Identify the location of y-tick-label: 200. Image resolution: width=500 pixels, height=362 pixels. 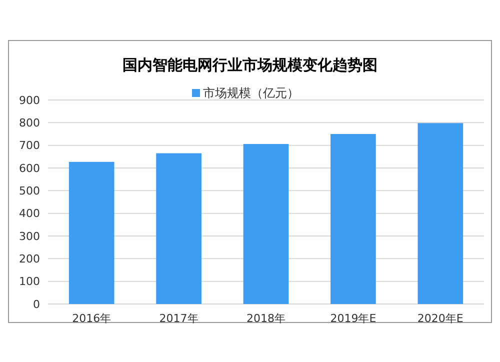
(29, 259).